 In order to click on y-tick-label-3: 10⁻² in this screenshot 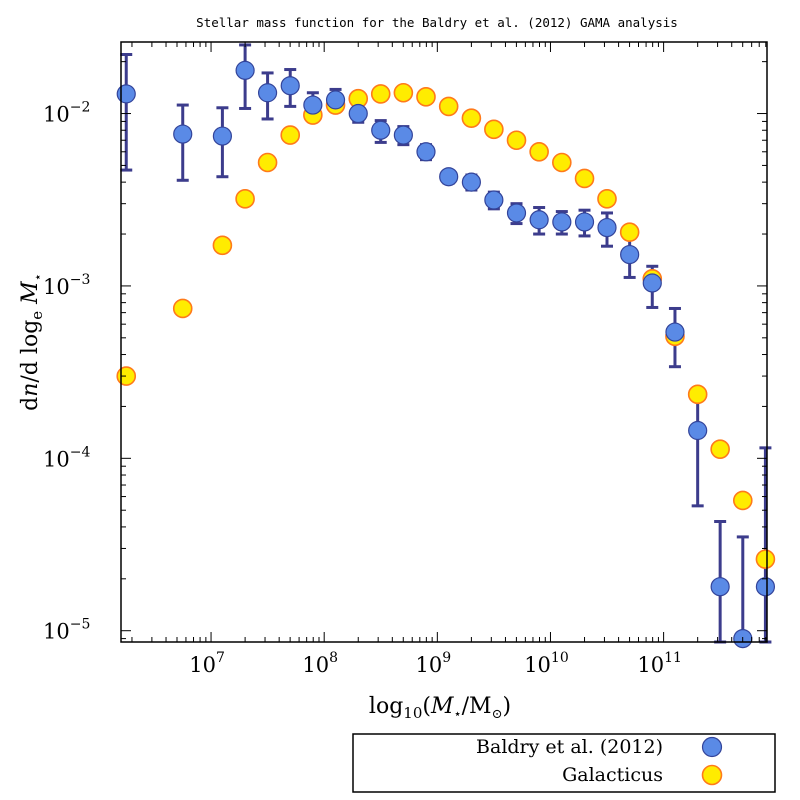, I will do `click(66, 113)`.